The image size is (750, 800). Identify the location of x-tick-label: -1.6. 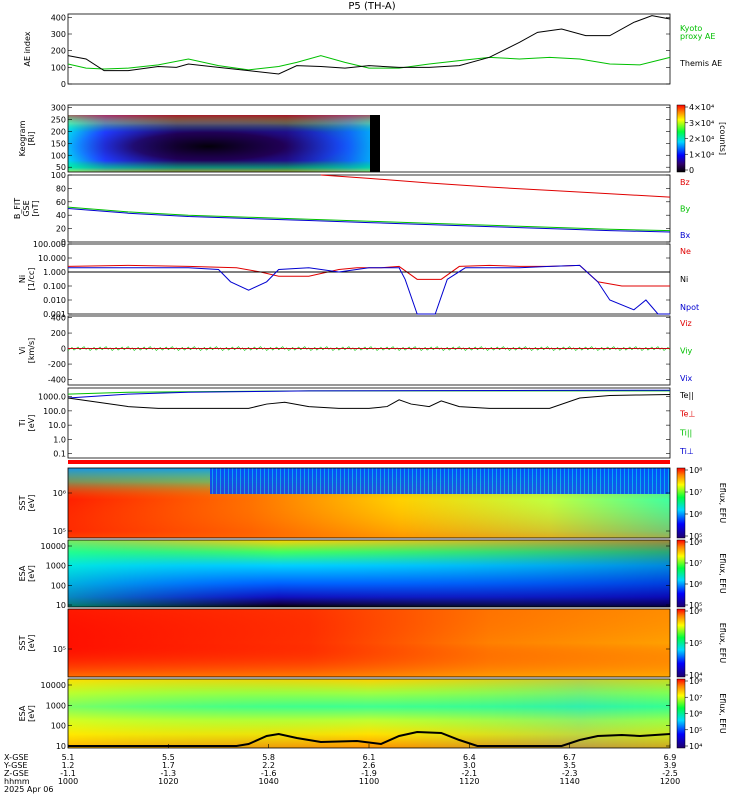
(269, 773).